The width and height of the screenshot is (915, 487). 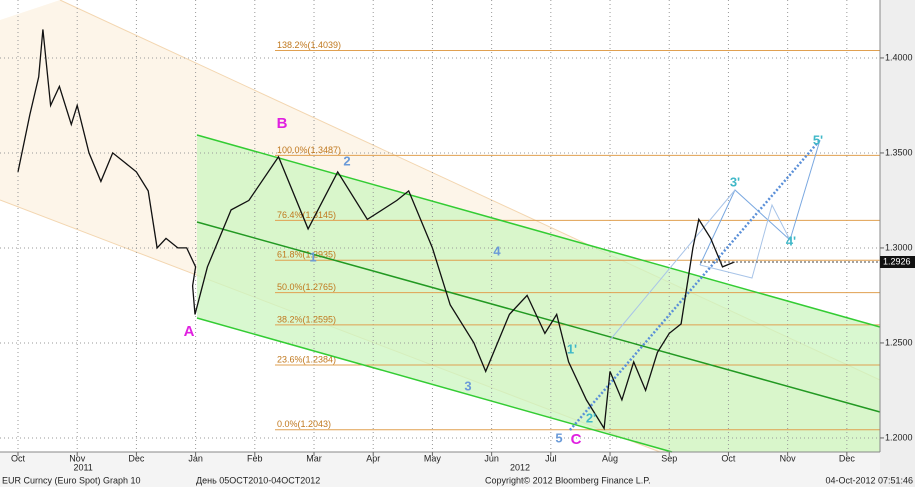 I want to click on y-tick-label: 1.2000, so click(x=899, y=437).